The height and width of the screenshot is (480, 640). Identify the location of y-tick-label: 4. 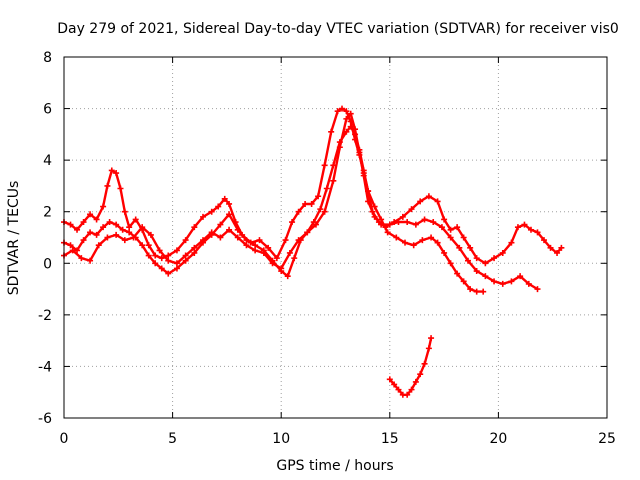
(47, 161).